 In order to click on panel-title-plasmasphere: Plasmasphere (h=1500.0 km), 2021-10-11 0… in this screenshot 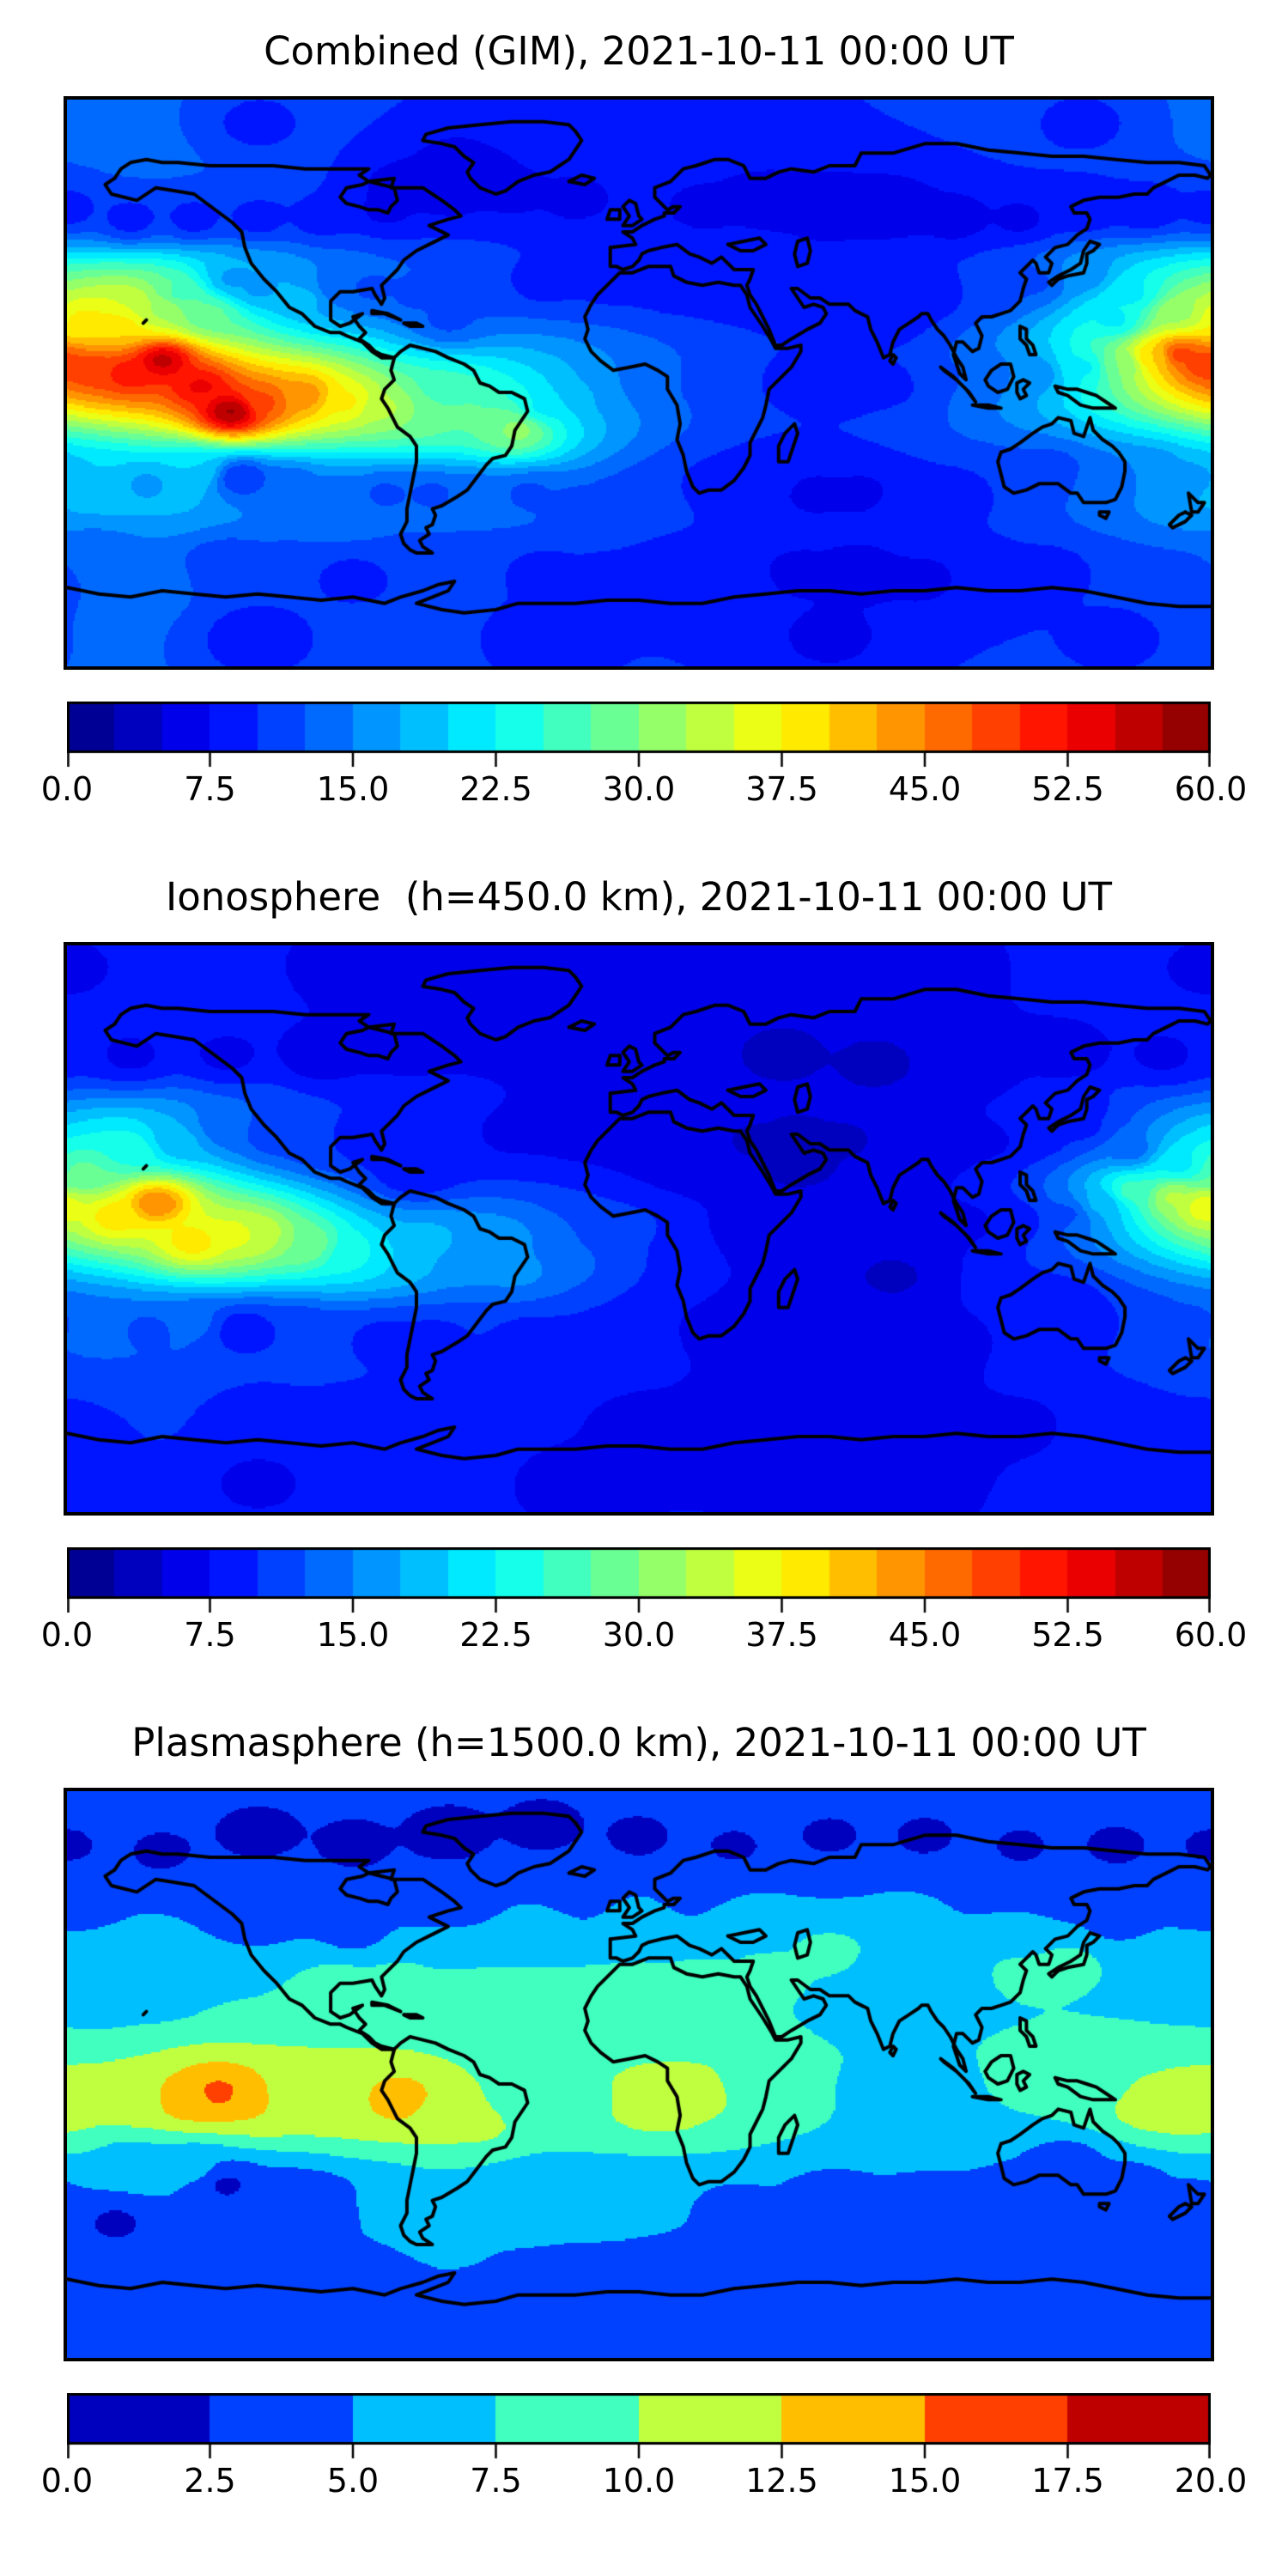, I will do `click(638, 1742)`.